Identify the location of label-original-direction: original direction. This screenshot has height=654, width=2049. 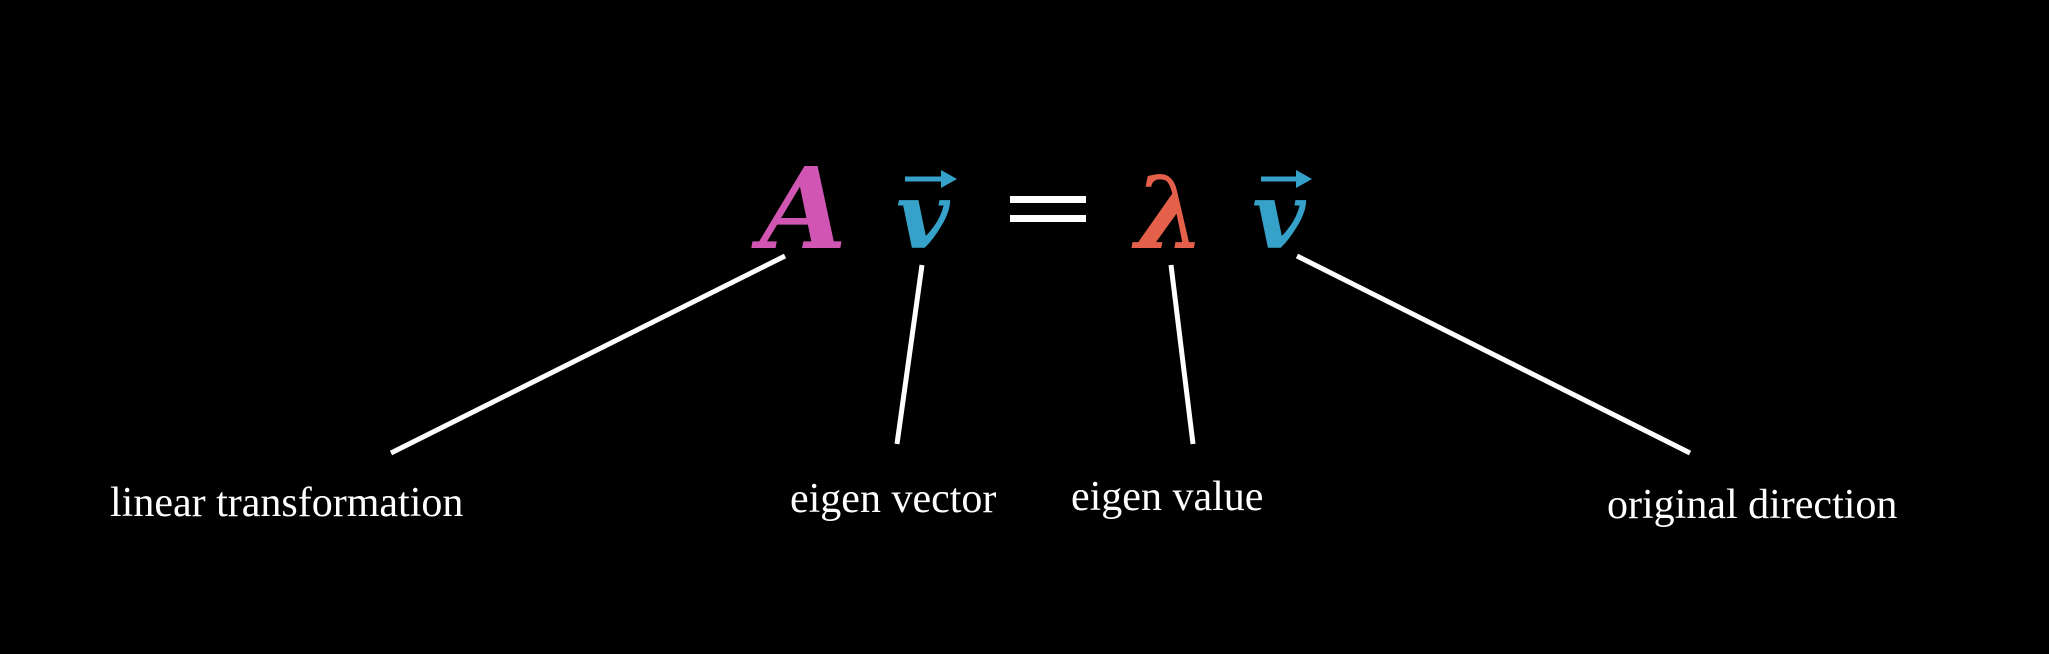
(1752, 505).